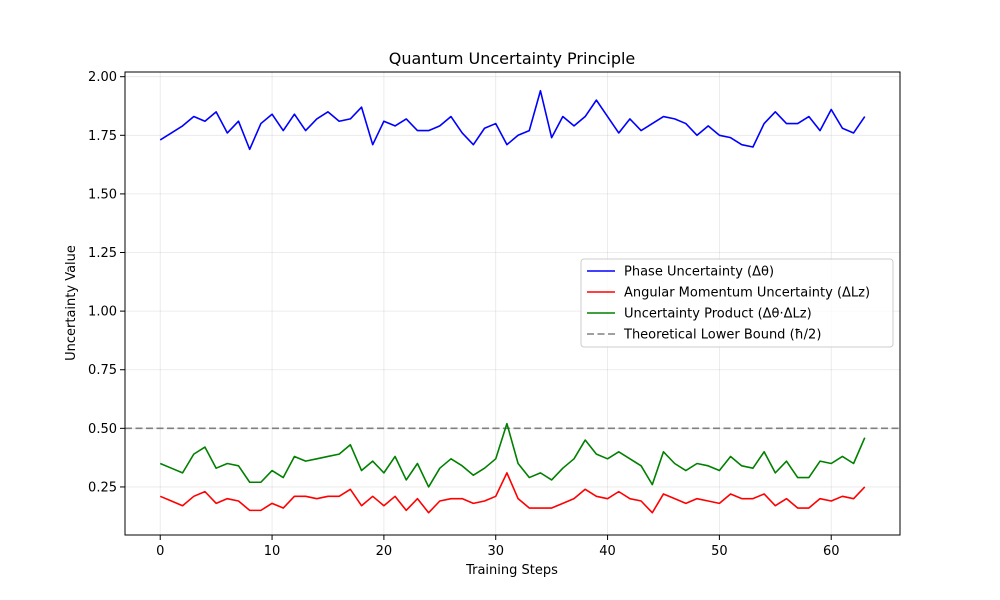  What do you see at coordinates (102, 77) in the screenshot?
I see `y-tick-label: 2.00` at bounding box center [102, 77].